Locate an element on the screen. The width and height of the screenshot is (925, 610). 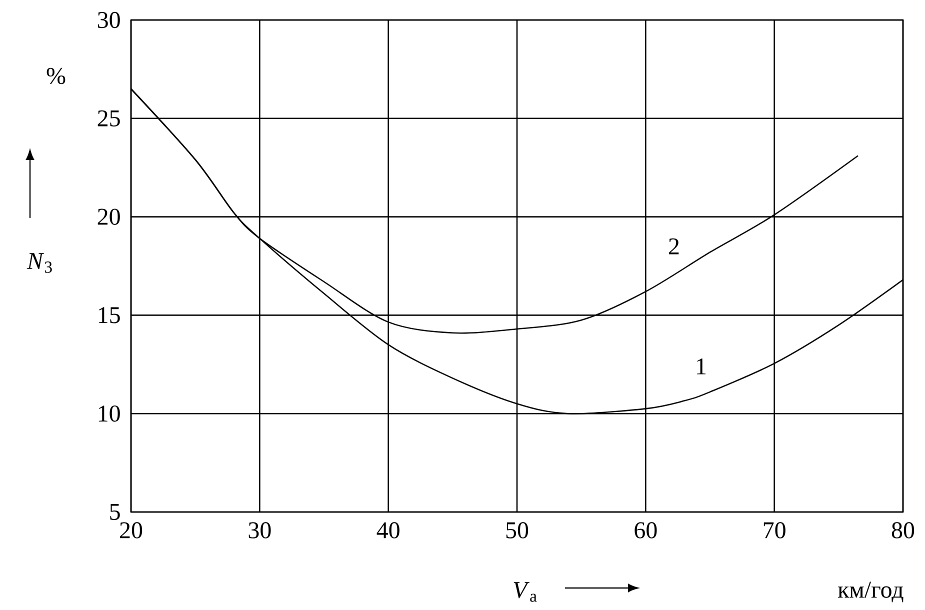
x-tick-label: 50 is located at coordinates (517, 530).